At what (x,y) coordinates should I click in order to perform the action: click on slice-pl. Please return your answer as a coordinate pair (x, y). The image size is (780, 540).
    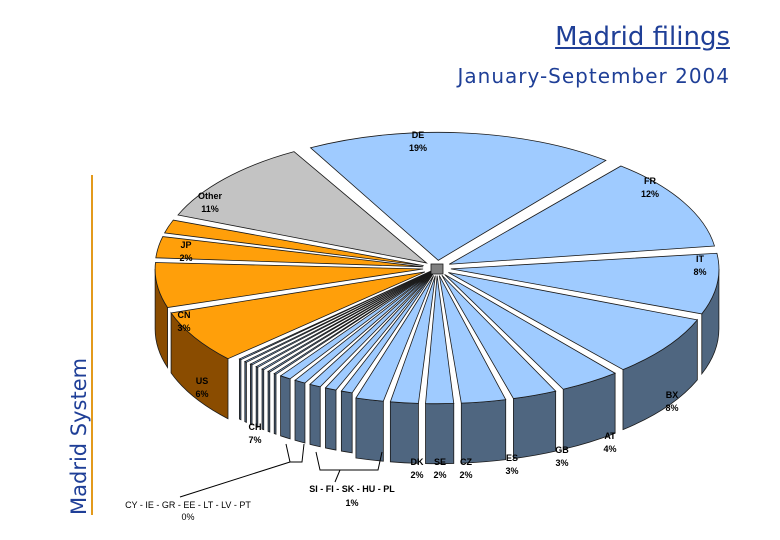
    Looking at the image, I should click on (356, 325).